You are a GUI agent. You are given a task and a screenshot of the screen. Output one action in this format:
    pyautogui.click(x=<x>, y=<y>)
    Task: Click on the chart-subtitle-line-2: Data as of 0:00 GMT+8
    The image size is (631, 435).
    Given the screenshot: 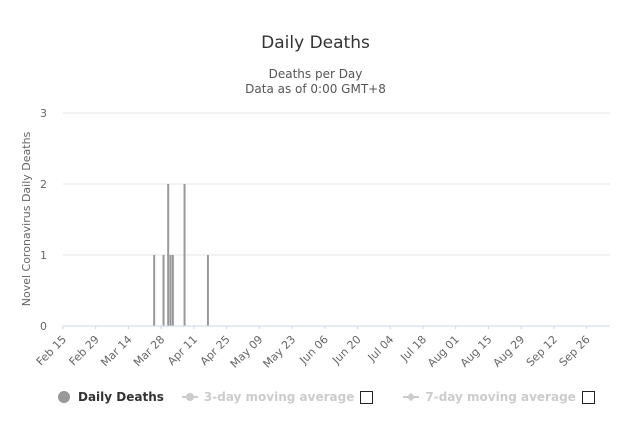 What is the action you would take?
    pyautogui.click(x=315, y=89)
    